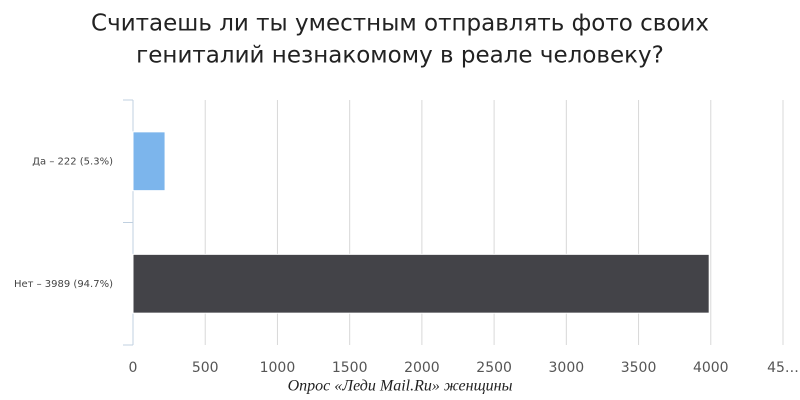  I want to click on y-tick-label: Да – 222 (5.3%), so click(72, 161).